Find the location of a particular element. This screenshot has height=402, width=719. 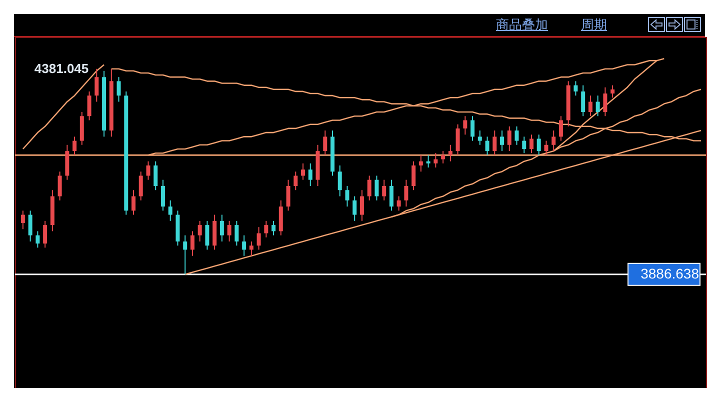

annotation: 4381.045 is located at coordinates (61, 68).